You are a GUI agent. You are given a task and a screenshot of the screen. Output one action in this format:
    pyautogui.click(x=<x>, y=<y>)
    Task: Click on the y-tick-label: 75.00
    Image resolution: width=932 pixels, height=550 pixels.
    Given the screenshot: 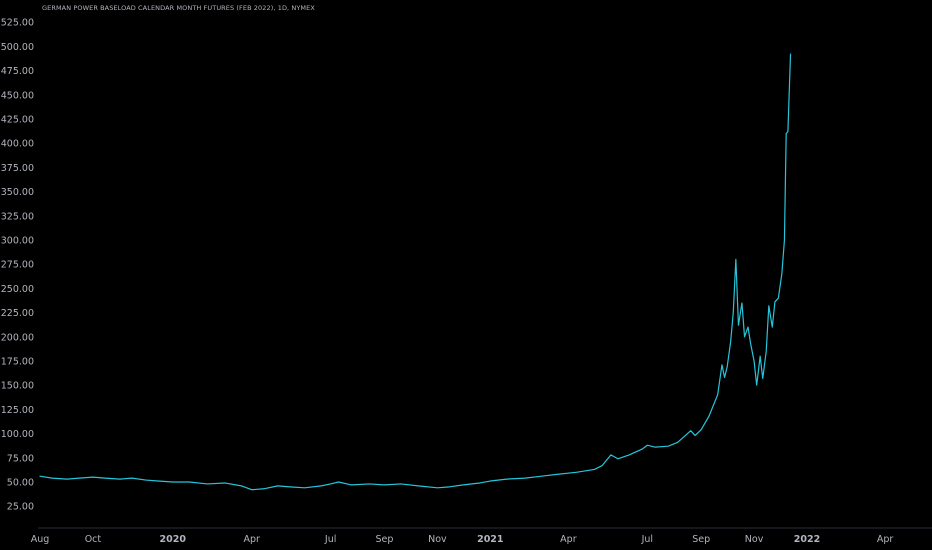 What is the action you would take?
    pyautogui.click(x=20, y=458)
    